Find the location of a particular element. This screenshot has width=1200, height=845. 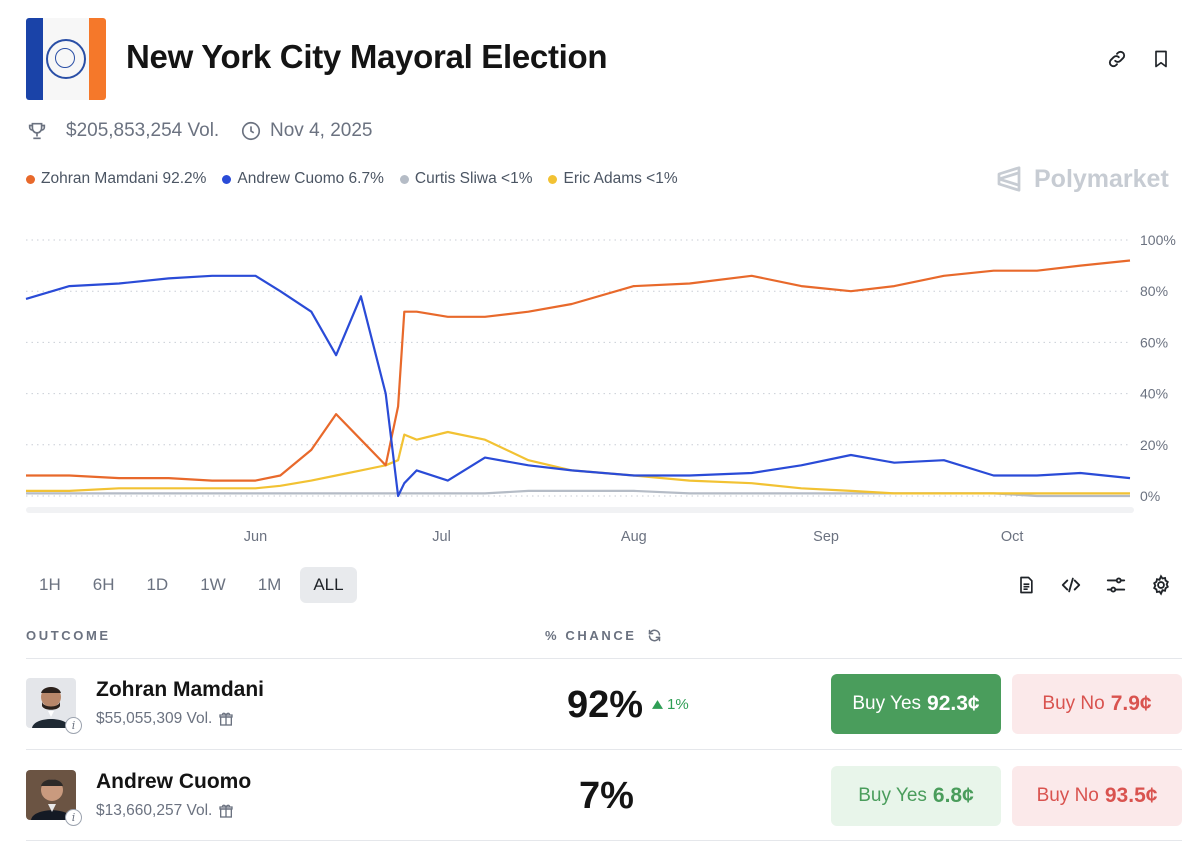

clock-icon is located at coordinates (251, 131).